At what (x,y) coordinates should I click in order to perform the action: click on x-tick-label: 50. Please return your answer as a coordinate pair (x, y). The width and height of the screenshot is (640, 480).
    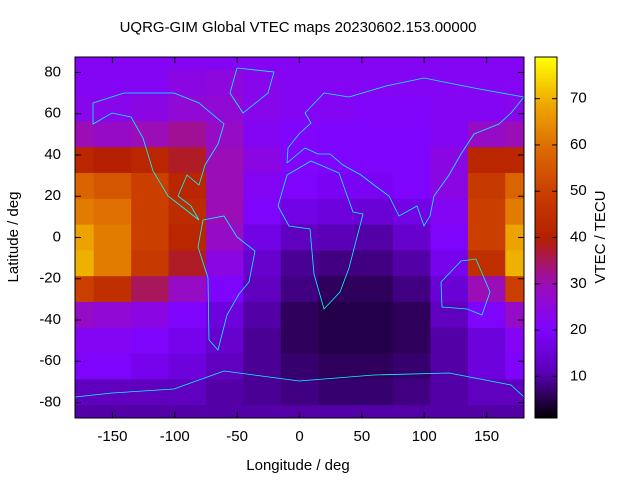
    Looking at the image, I should click on (362, 436).